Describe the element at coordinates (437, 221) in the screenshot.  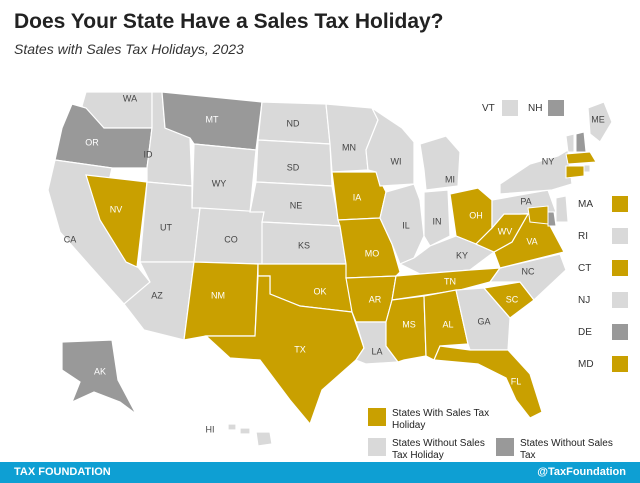
I see `state-label-in: IN` at that location.